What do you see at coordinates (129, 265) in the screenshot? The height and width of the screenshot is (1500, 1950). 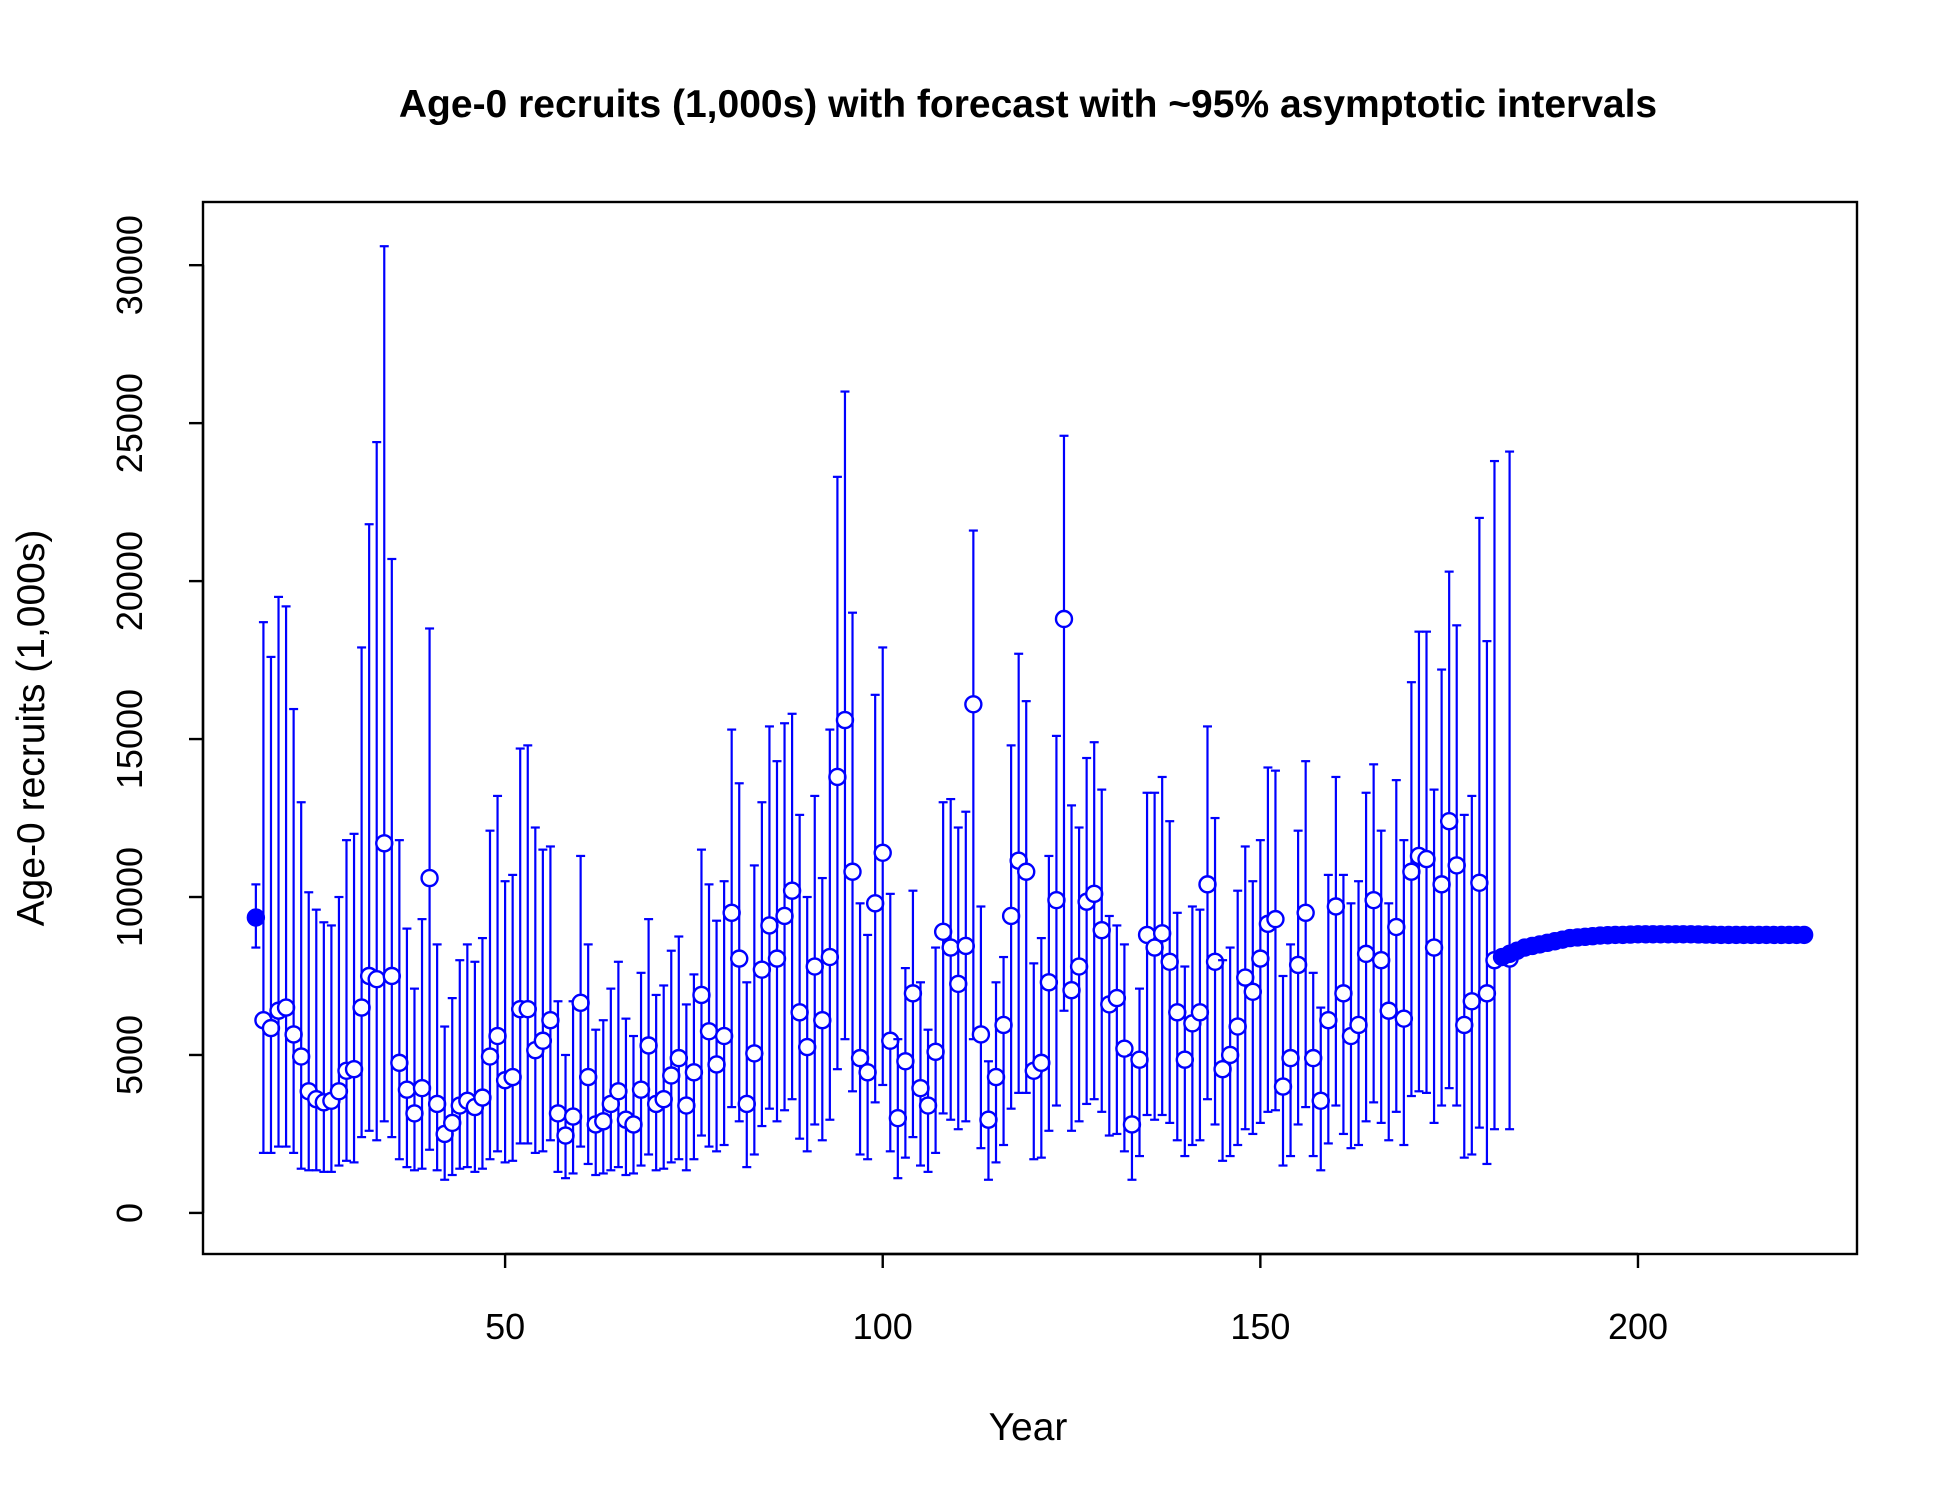 I see `y-tick-label: 30000` at bounding box center [129, 265].